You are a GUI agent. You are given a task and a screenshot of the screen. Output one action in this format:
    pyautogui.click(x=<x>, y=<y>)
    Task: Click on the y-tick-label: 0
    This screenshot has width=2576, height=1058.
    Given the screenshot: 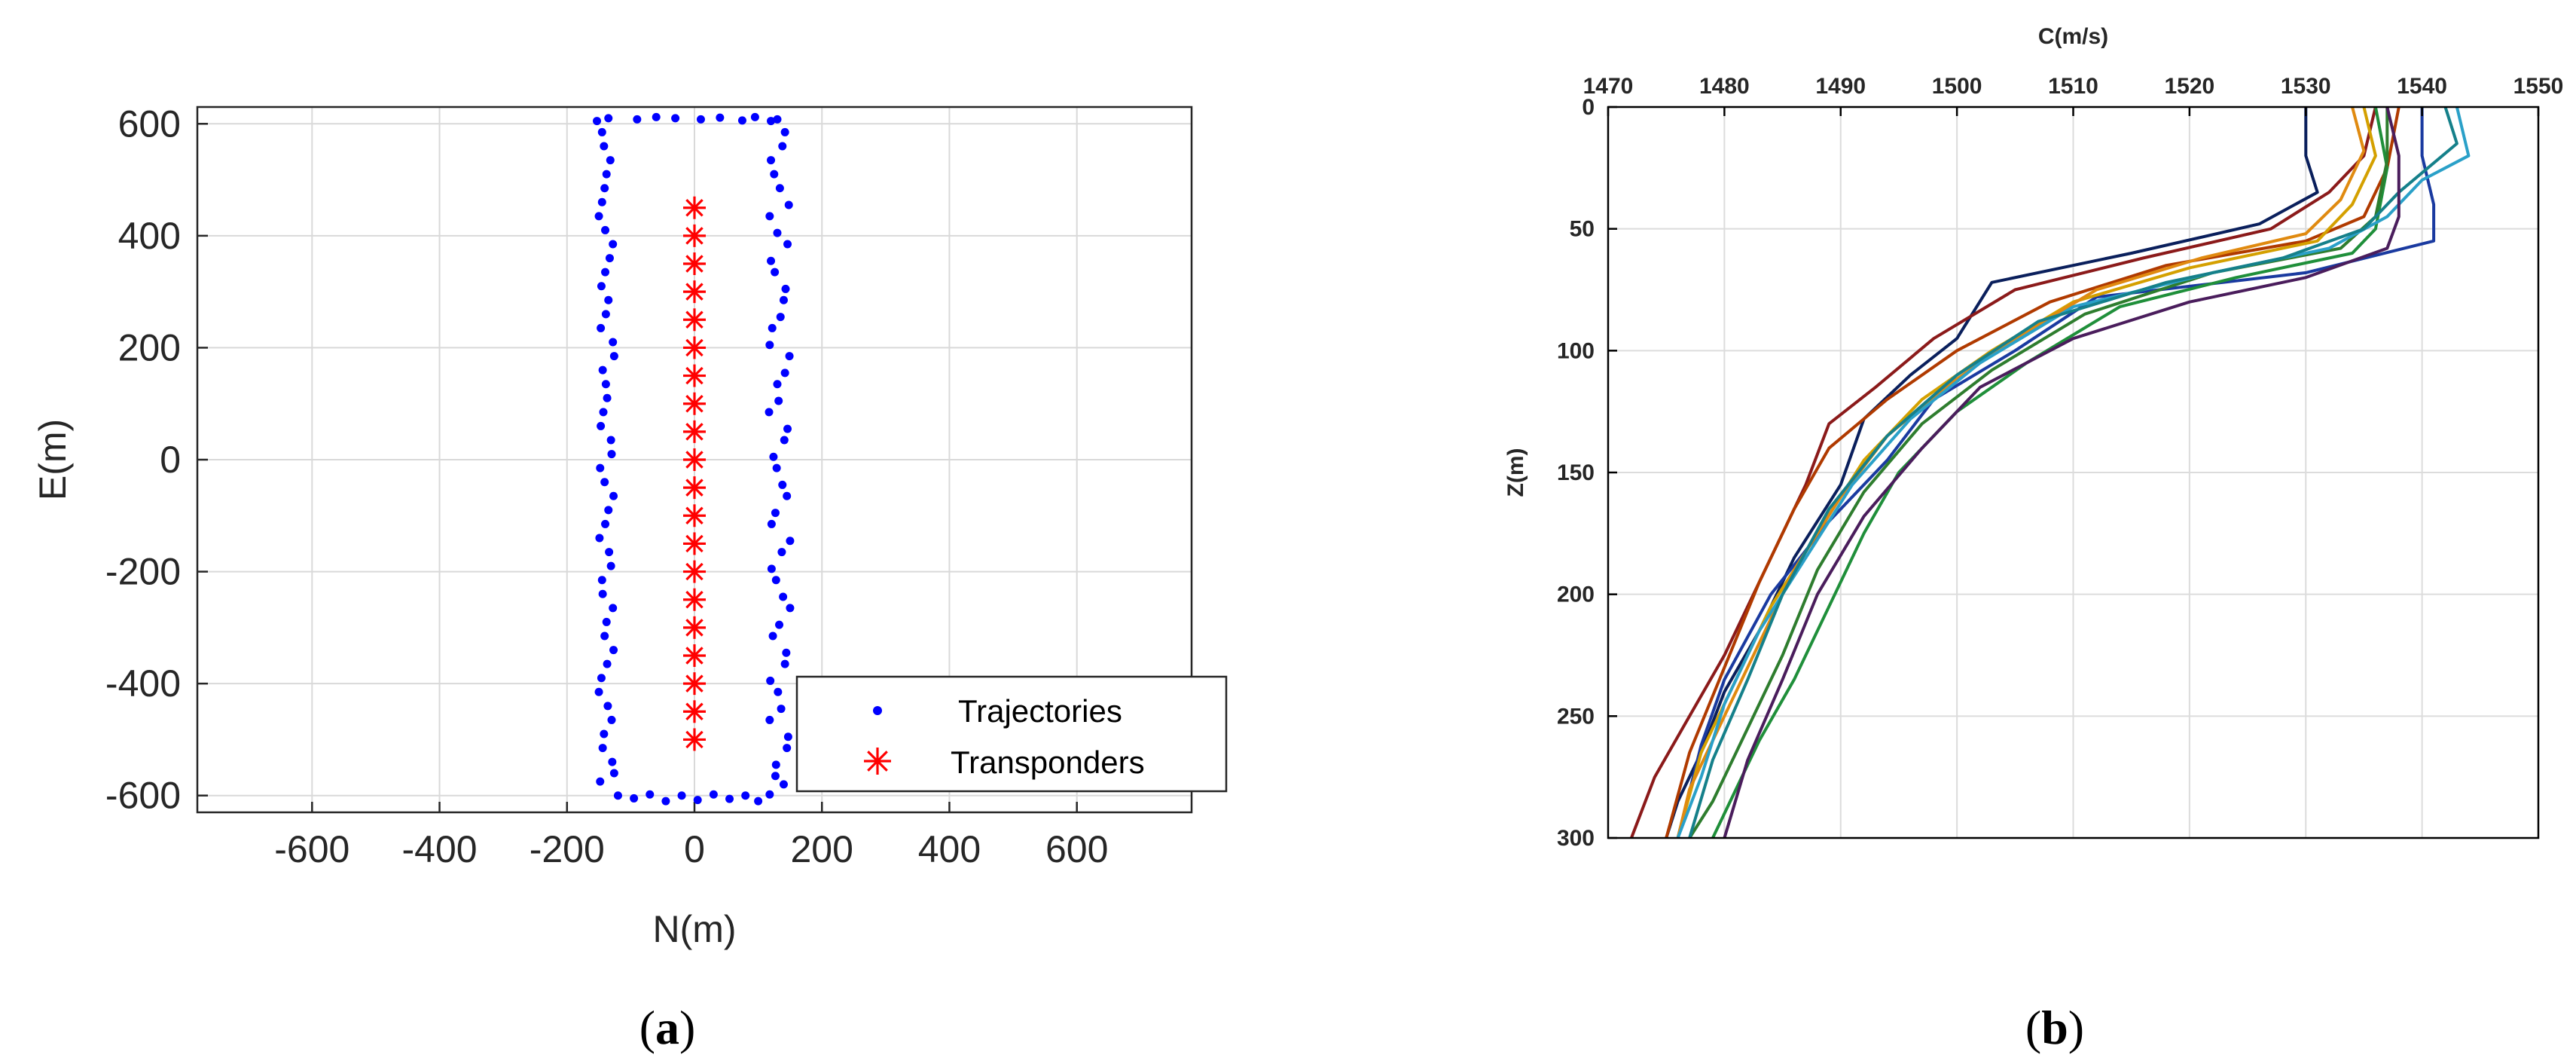 What is the action you would take?
    pyautogui.click(x=171, y=460)
    